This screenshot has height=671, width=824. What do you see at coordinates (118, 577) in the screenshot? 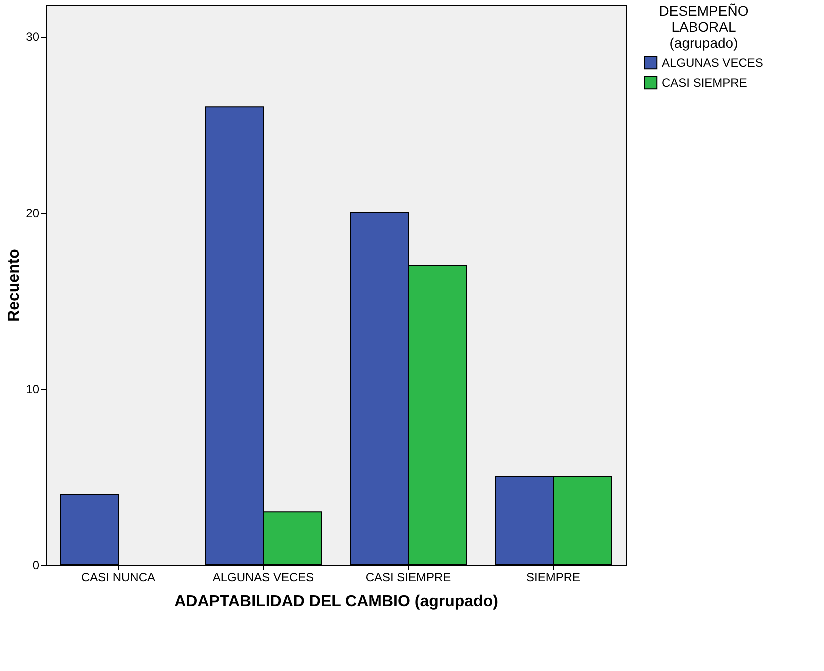
I see `x-tick-label: CASI NUNCA` at bounding box center [118, 577].